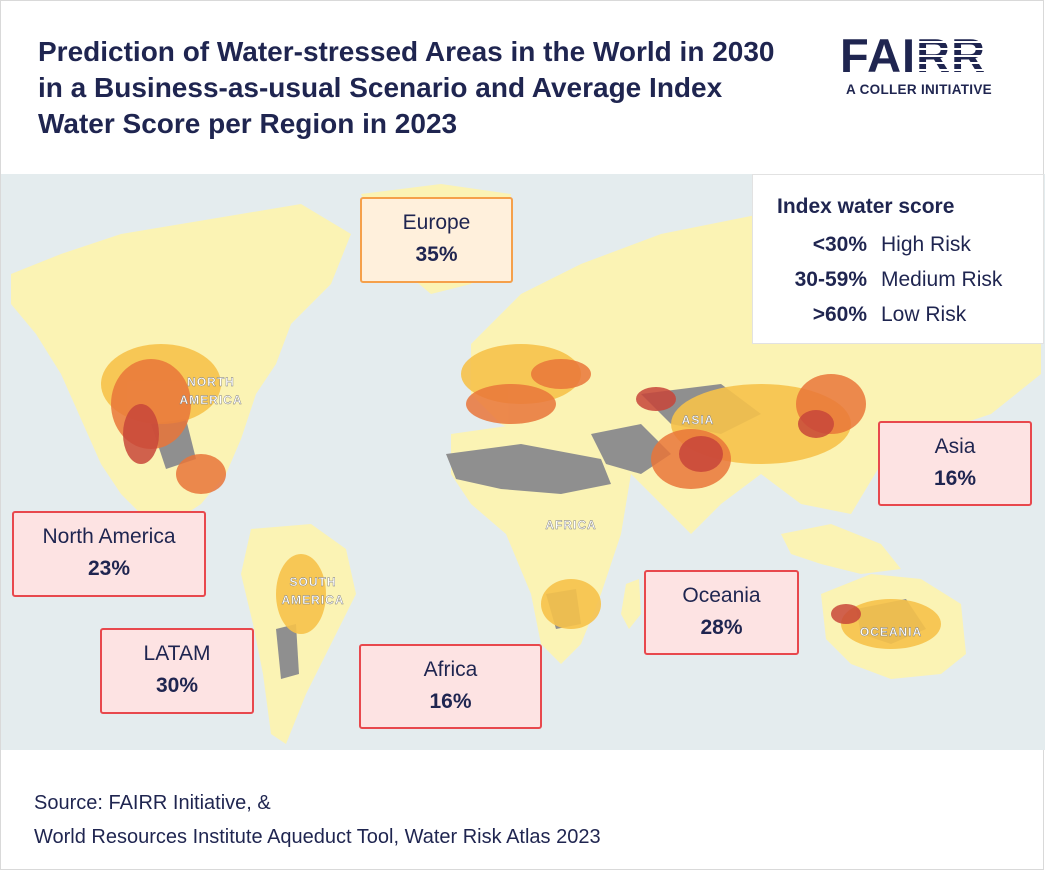 The height and width of the screenshot is (872, 1046). I want to click on region-score: 23%, so click(109, 568).